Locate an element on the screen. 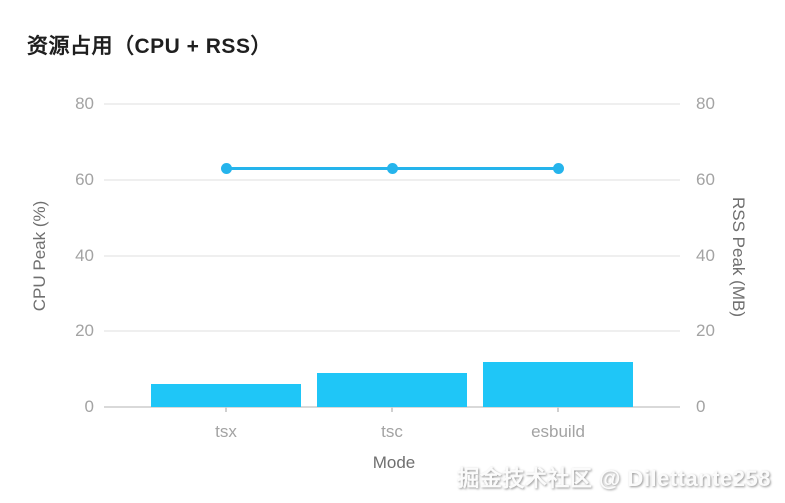  y-tick-label-right-40: 40 is located at coordinates (705, 255).